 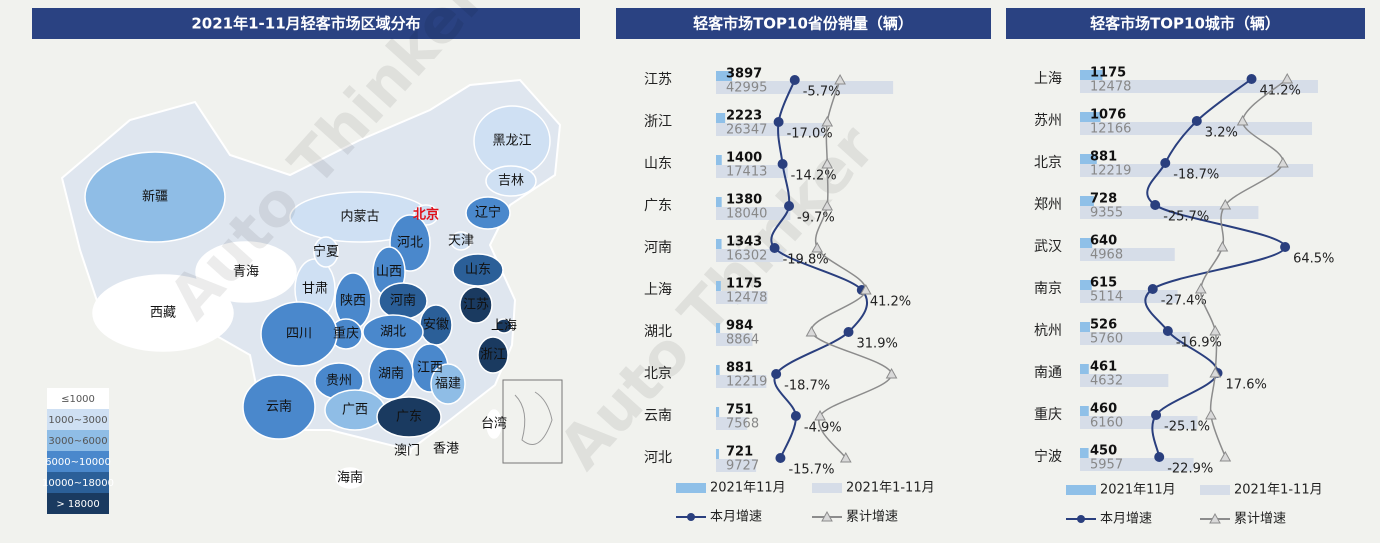 I want to click on bar-value-label: 8864, so click(x=742, y=340).